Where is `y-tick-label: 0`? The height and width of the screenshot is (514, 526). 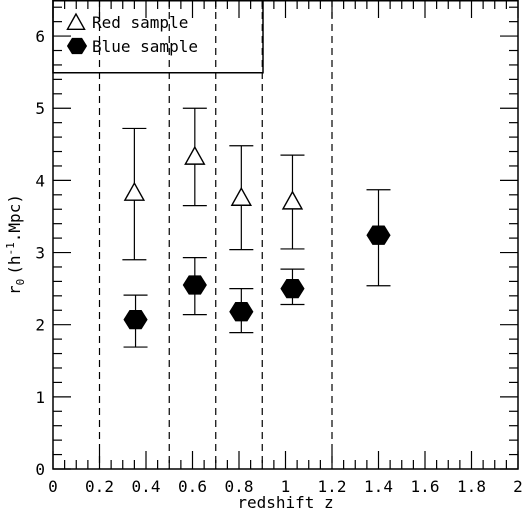 y-tick-label: 0 is located at coordinates (40, 469).